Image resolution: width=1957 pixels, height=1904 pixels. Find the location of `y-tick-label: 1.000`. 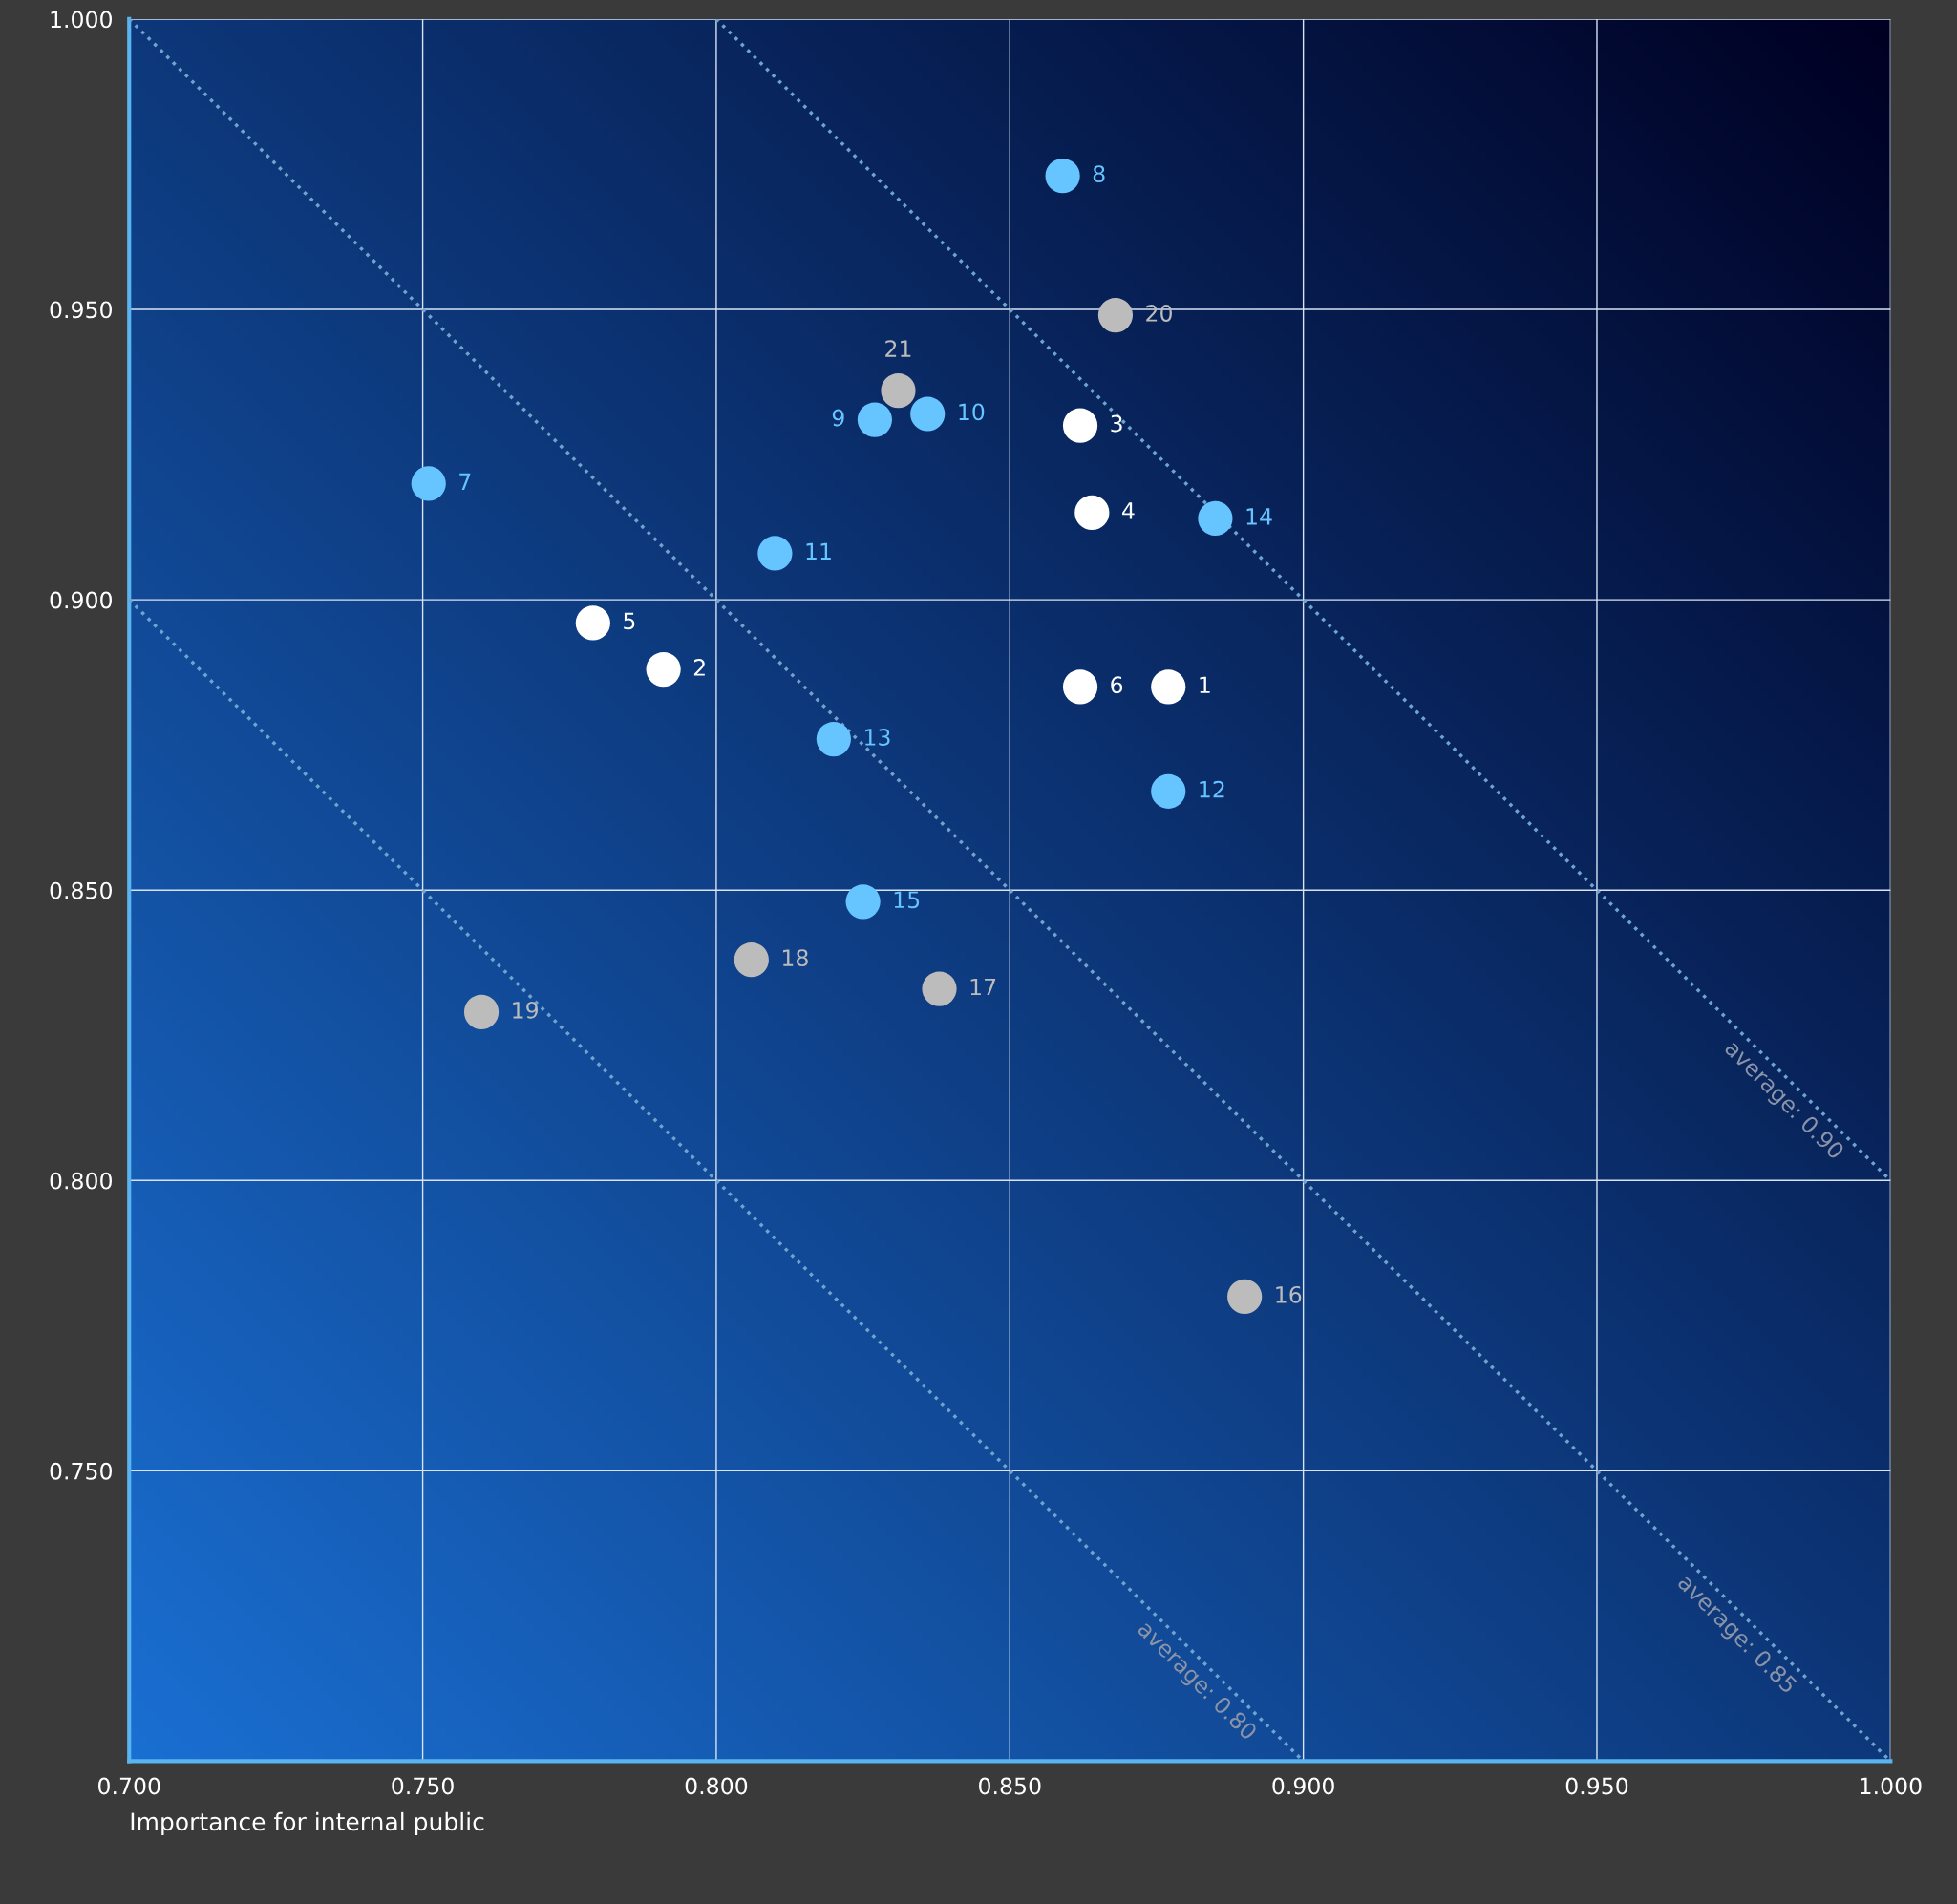

y-tick-label: 1.000 is located at coordinates (81, 20).